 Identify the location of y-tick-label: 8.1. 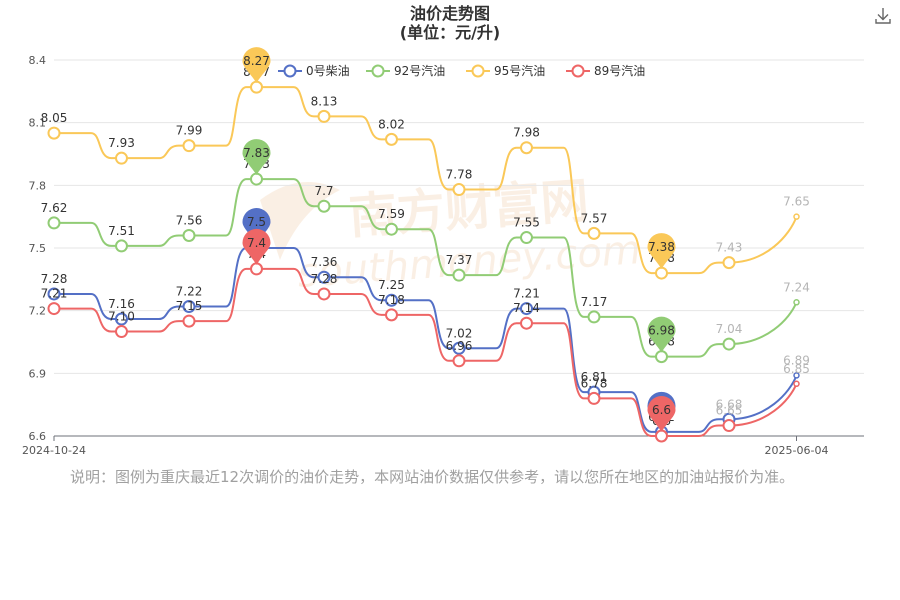
(38, 123).